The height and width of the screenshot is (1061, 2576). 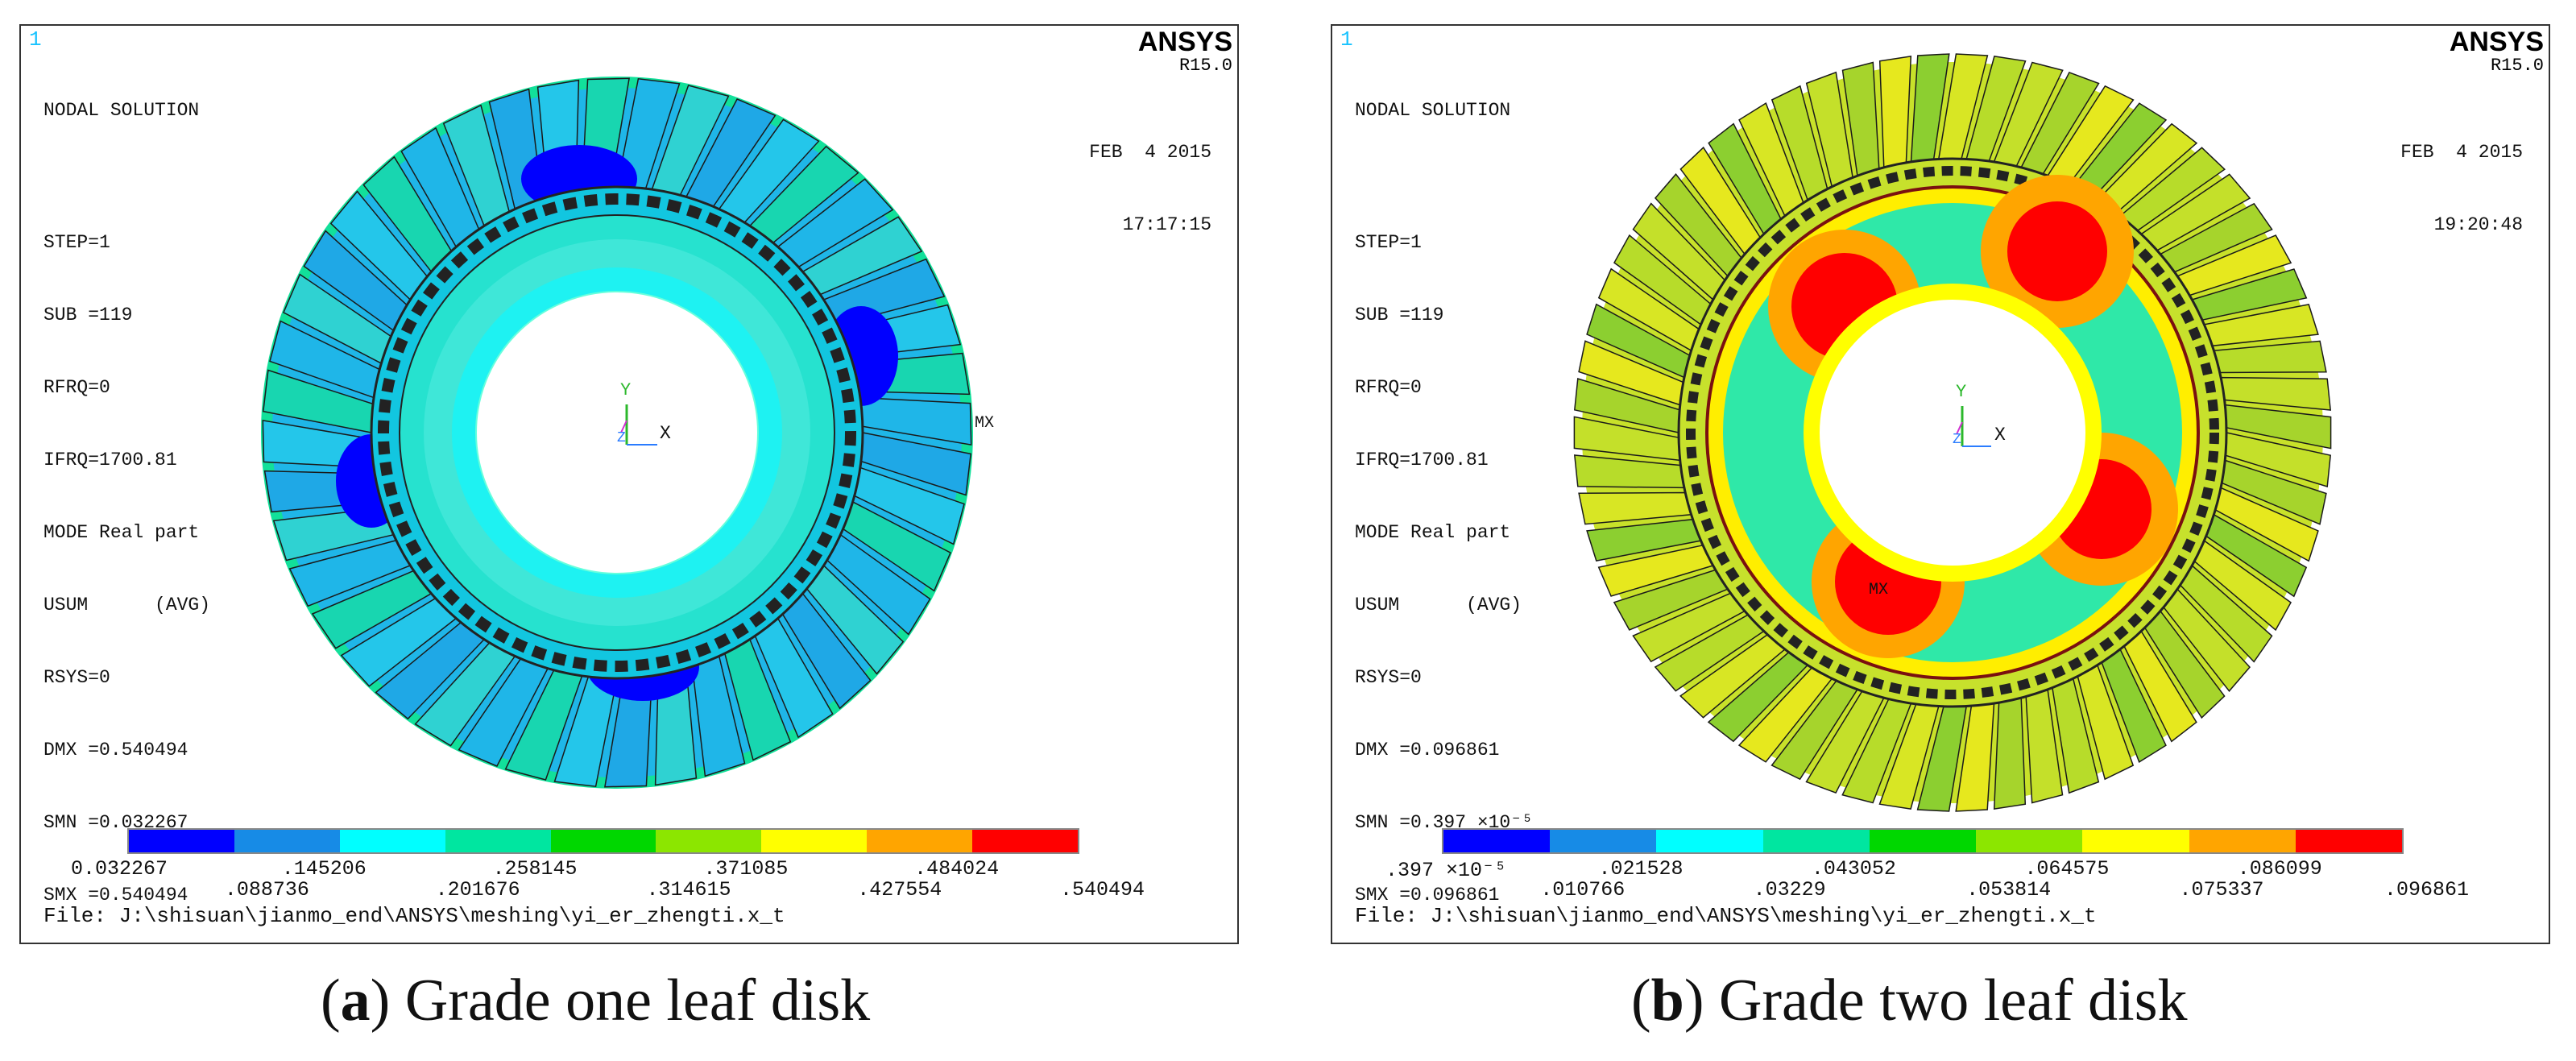 I want to click on disk-bore-a, so click(x=617, y=432).